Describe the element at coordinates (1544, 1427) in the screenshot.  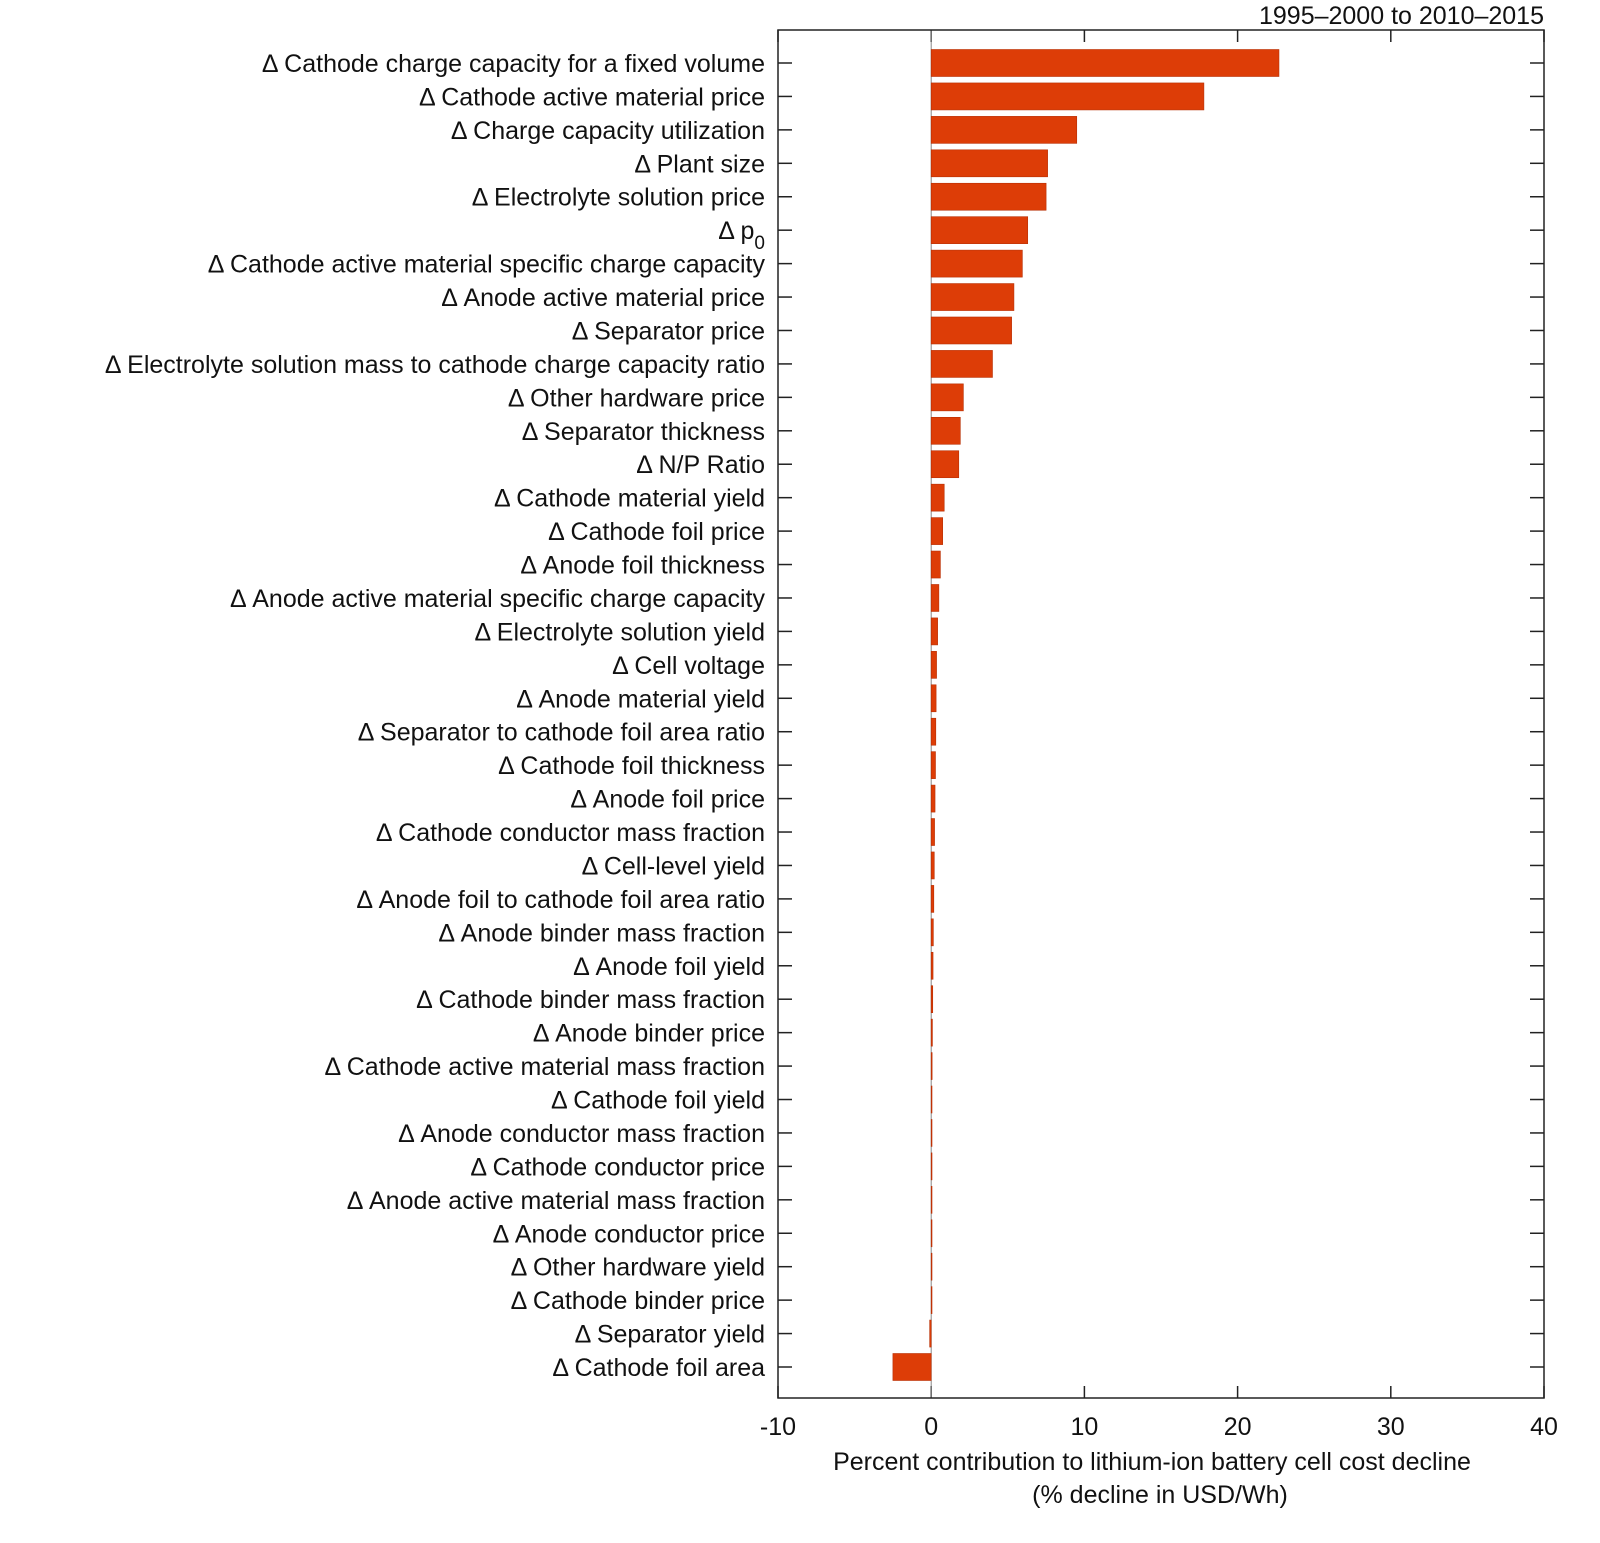
I see `x-tick-label: 40` at that location.